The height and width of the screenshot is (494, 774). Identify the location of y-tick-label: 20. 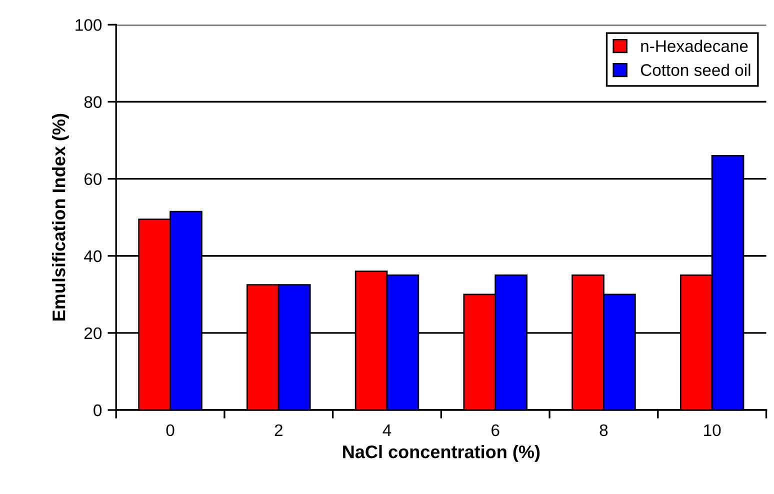
(93, 333).